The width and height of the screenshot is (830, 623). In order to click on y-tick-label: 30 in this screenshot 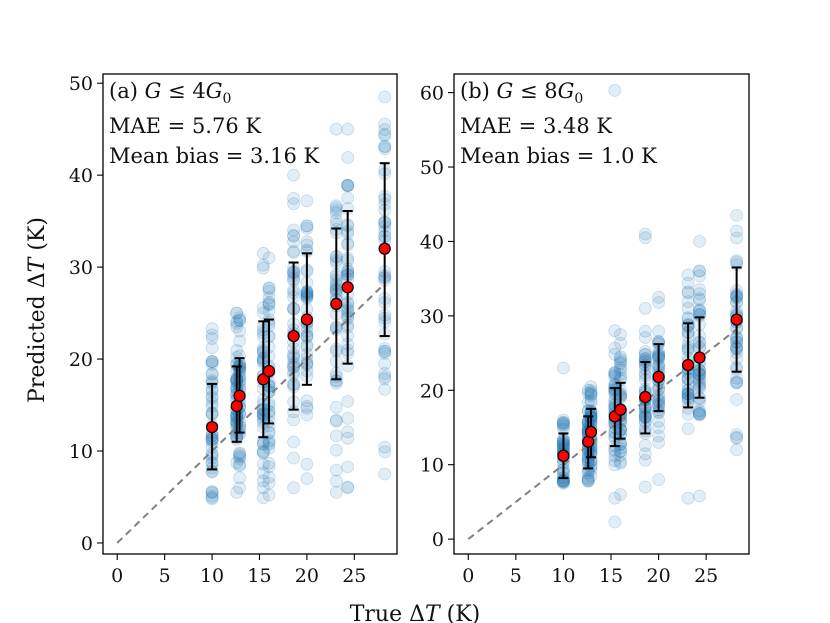, I will do `click(81, 268)`.